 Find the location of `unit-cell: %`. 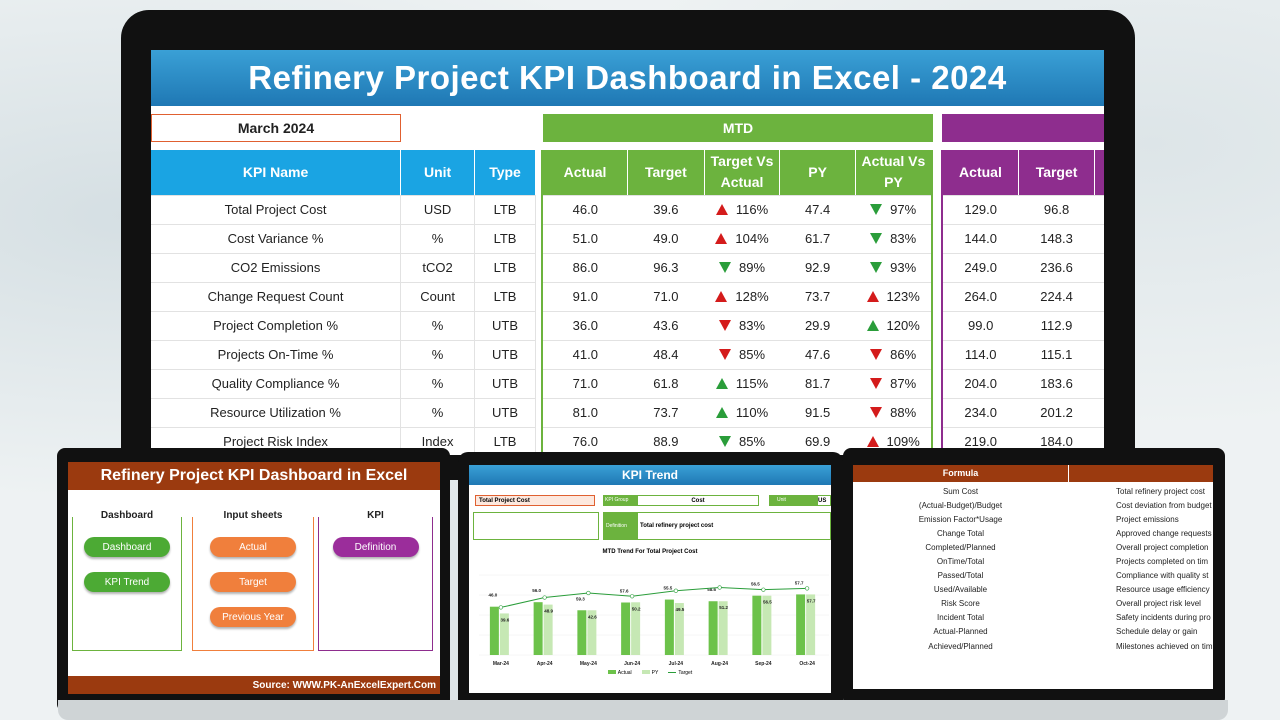

unit-cell: % is located at coordinates (438, 355).